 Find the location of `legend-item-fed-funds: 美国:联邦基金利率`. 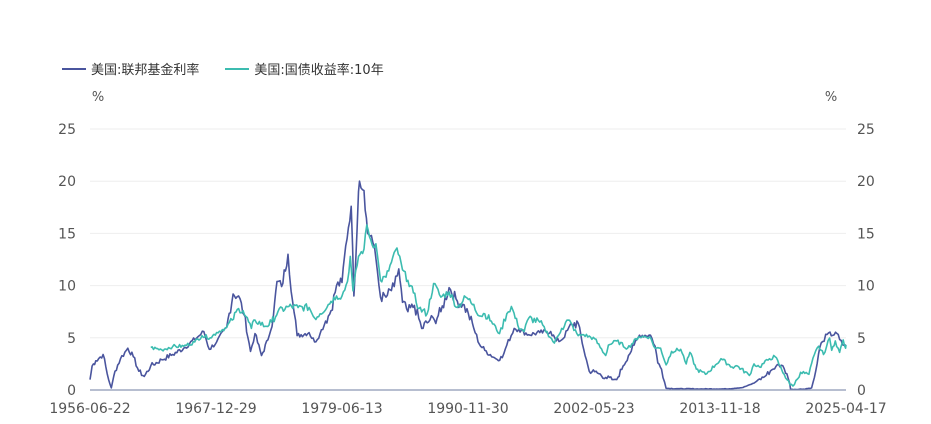

legend-item-fed-funds: 美国:联邦基金利率 is located at coordinates (130, 68).